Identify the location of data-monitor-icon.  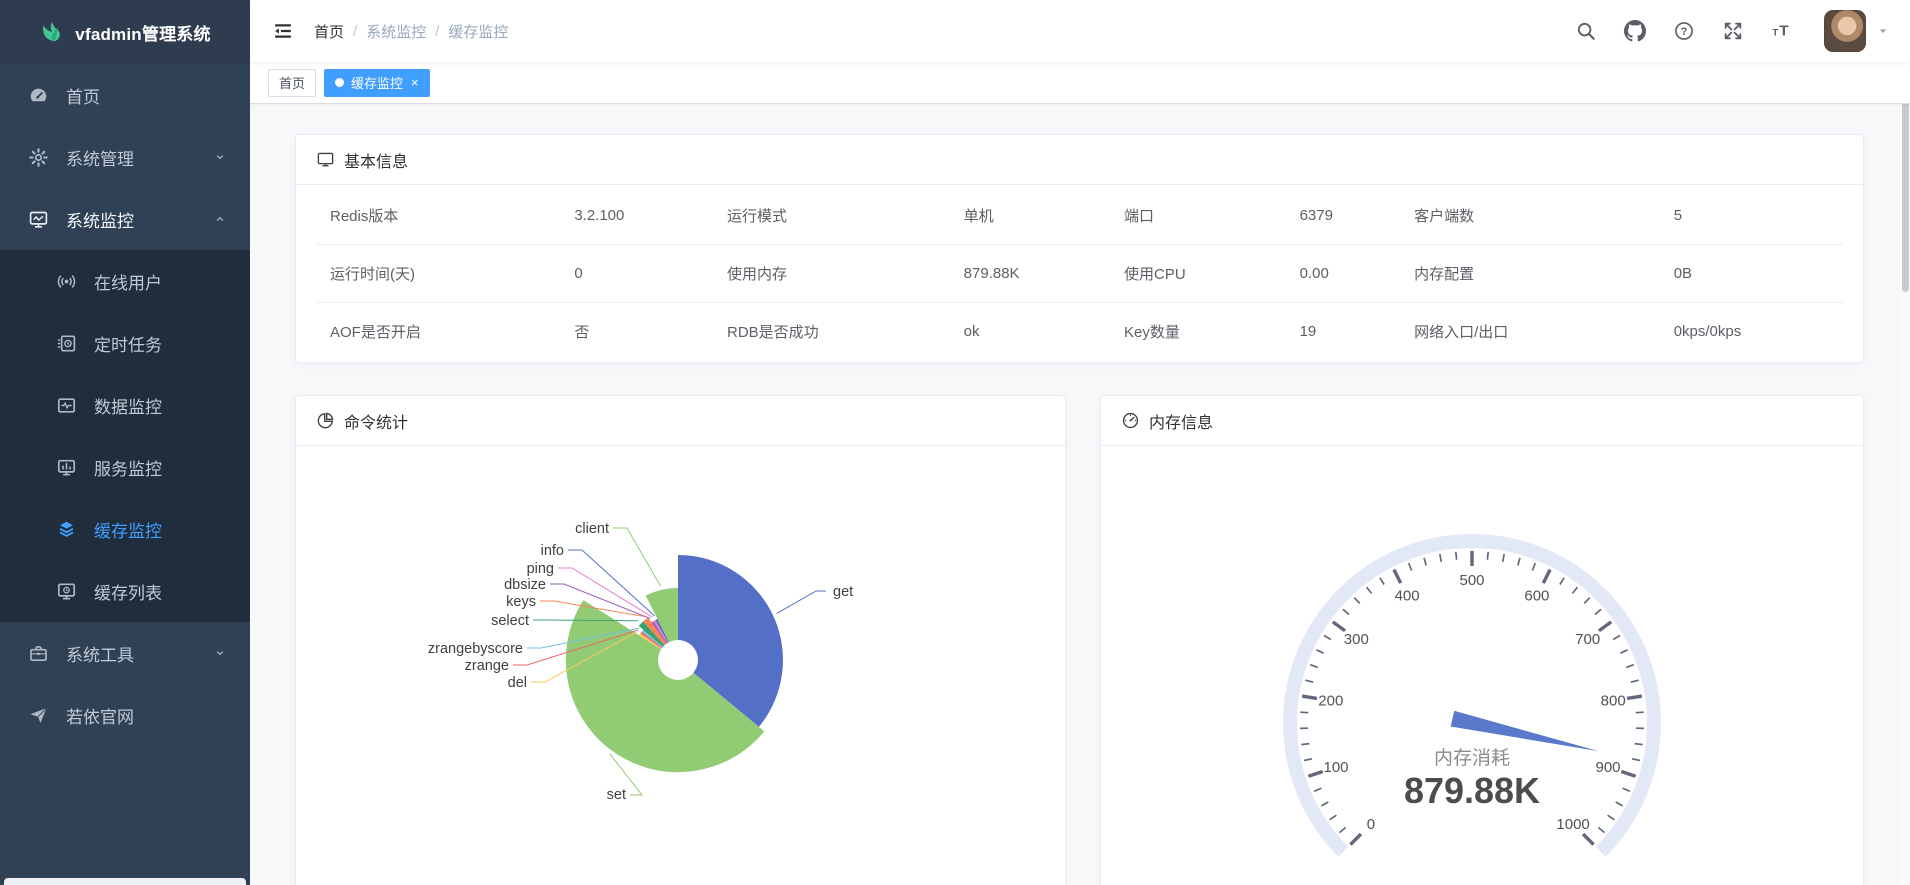
(68, 405).